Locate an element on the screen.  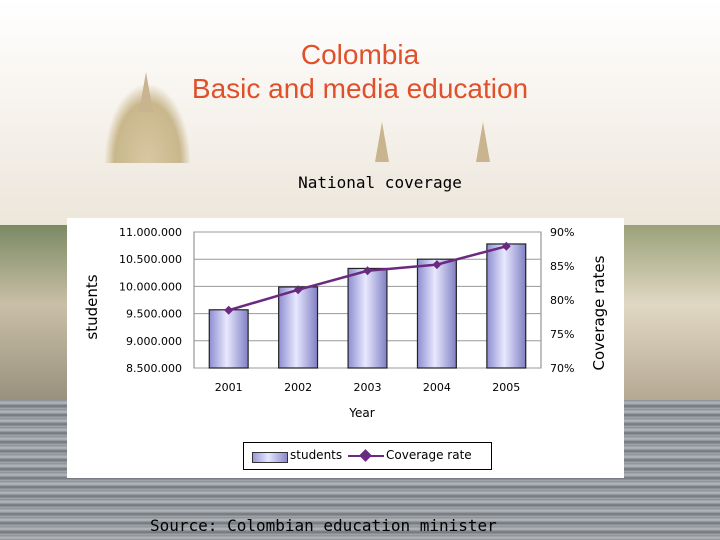
slide-title-line-2: Basic and media education is located at coordinates (360, 88).